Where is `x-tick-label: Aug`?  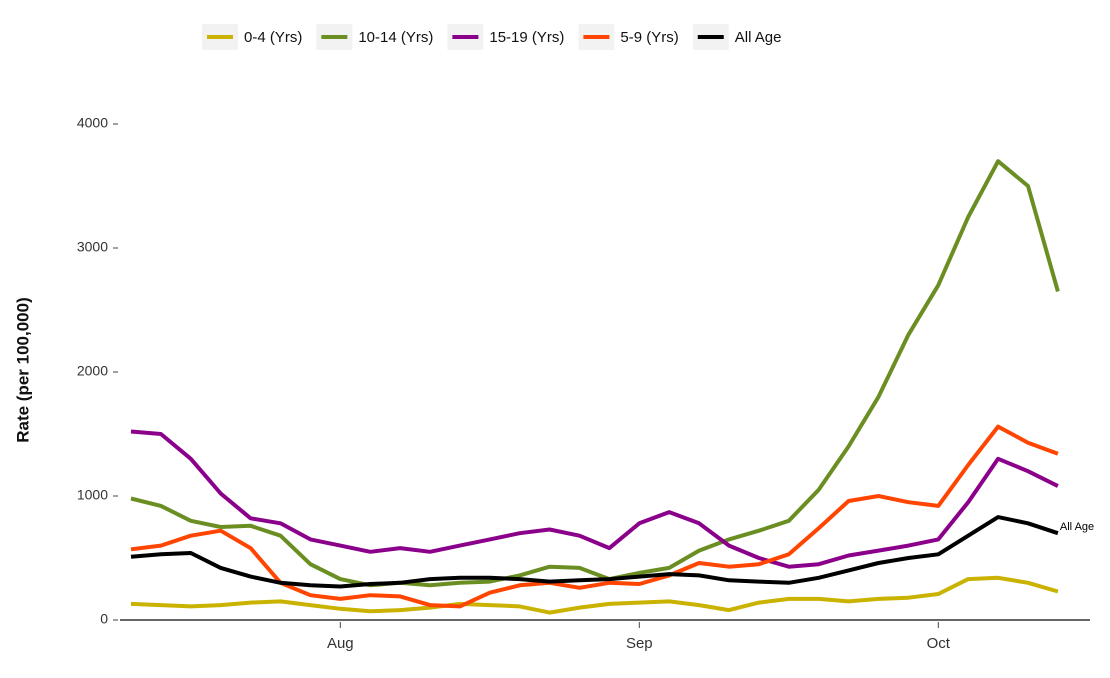 x-tick-label: Aug is located at coordinates (340, 643).